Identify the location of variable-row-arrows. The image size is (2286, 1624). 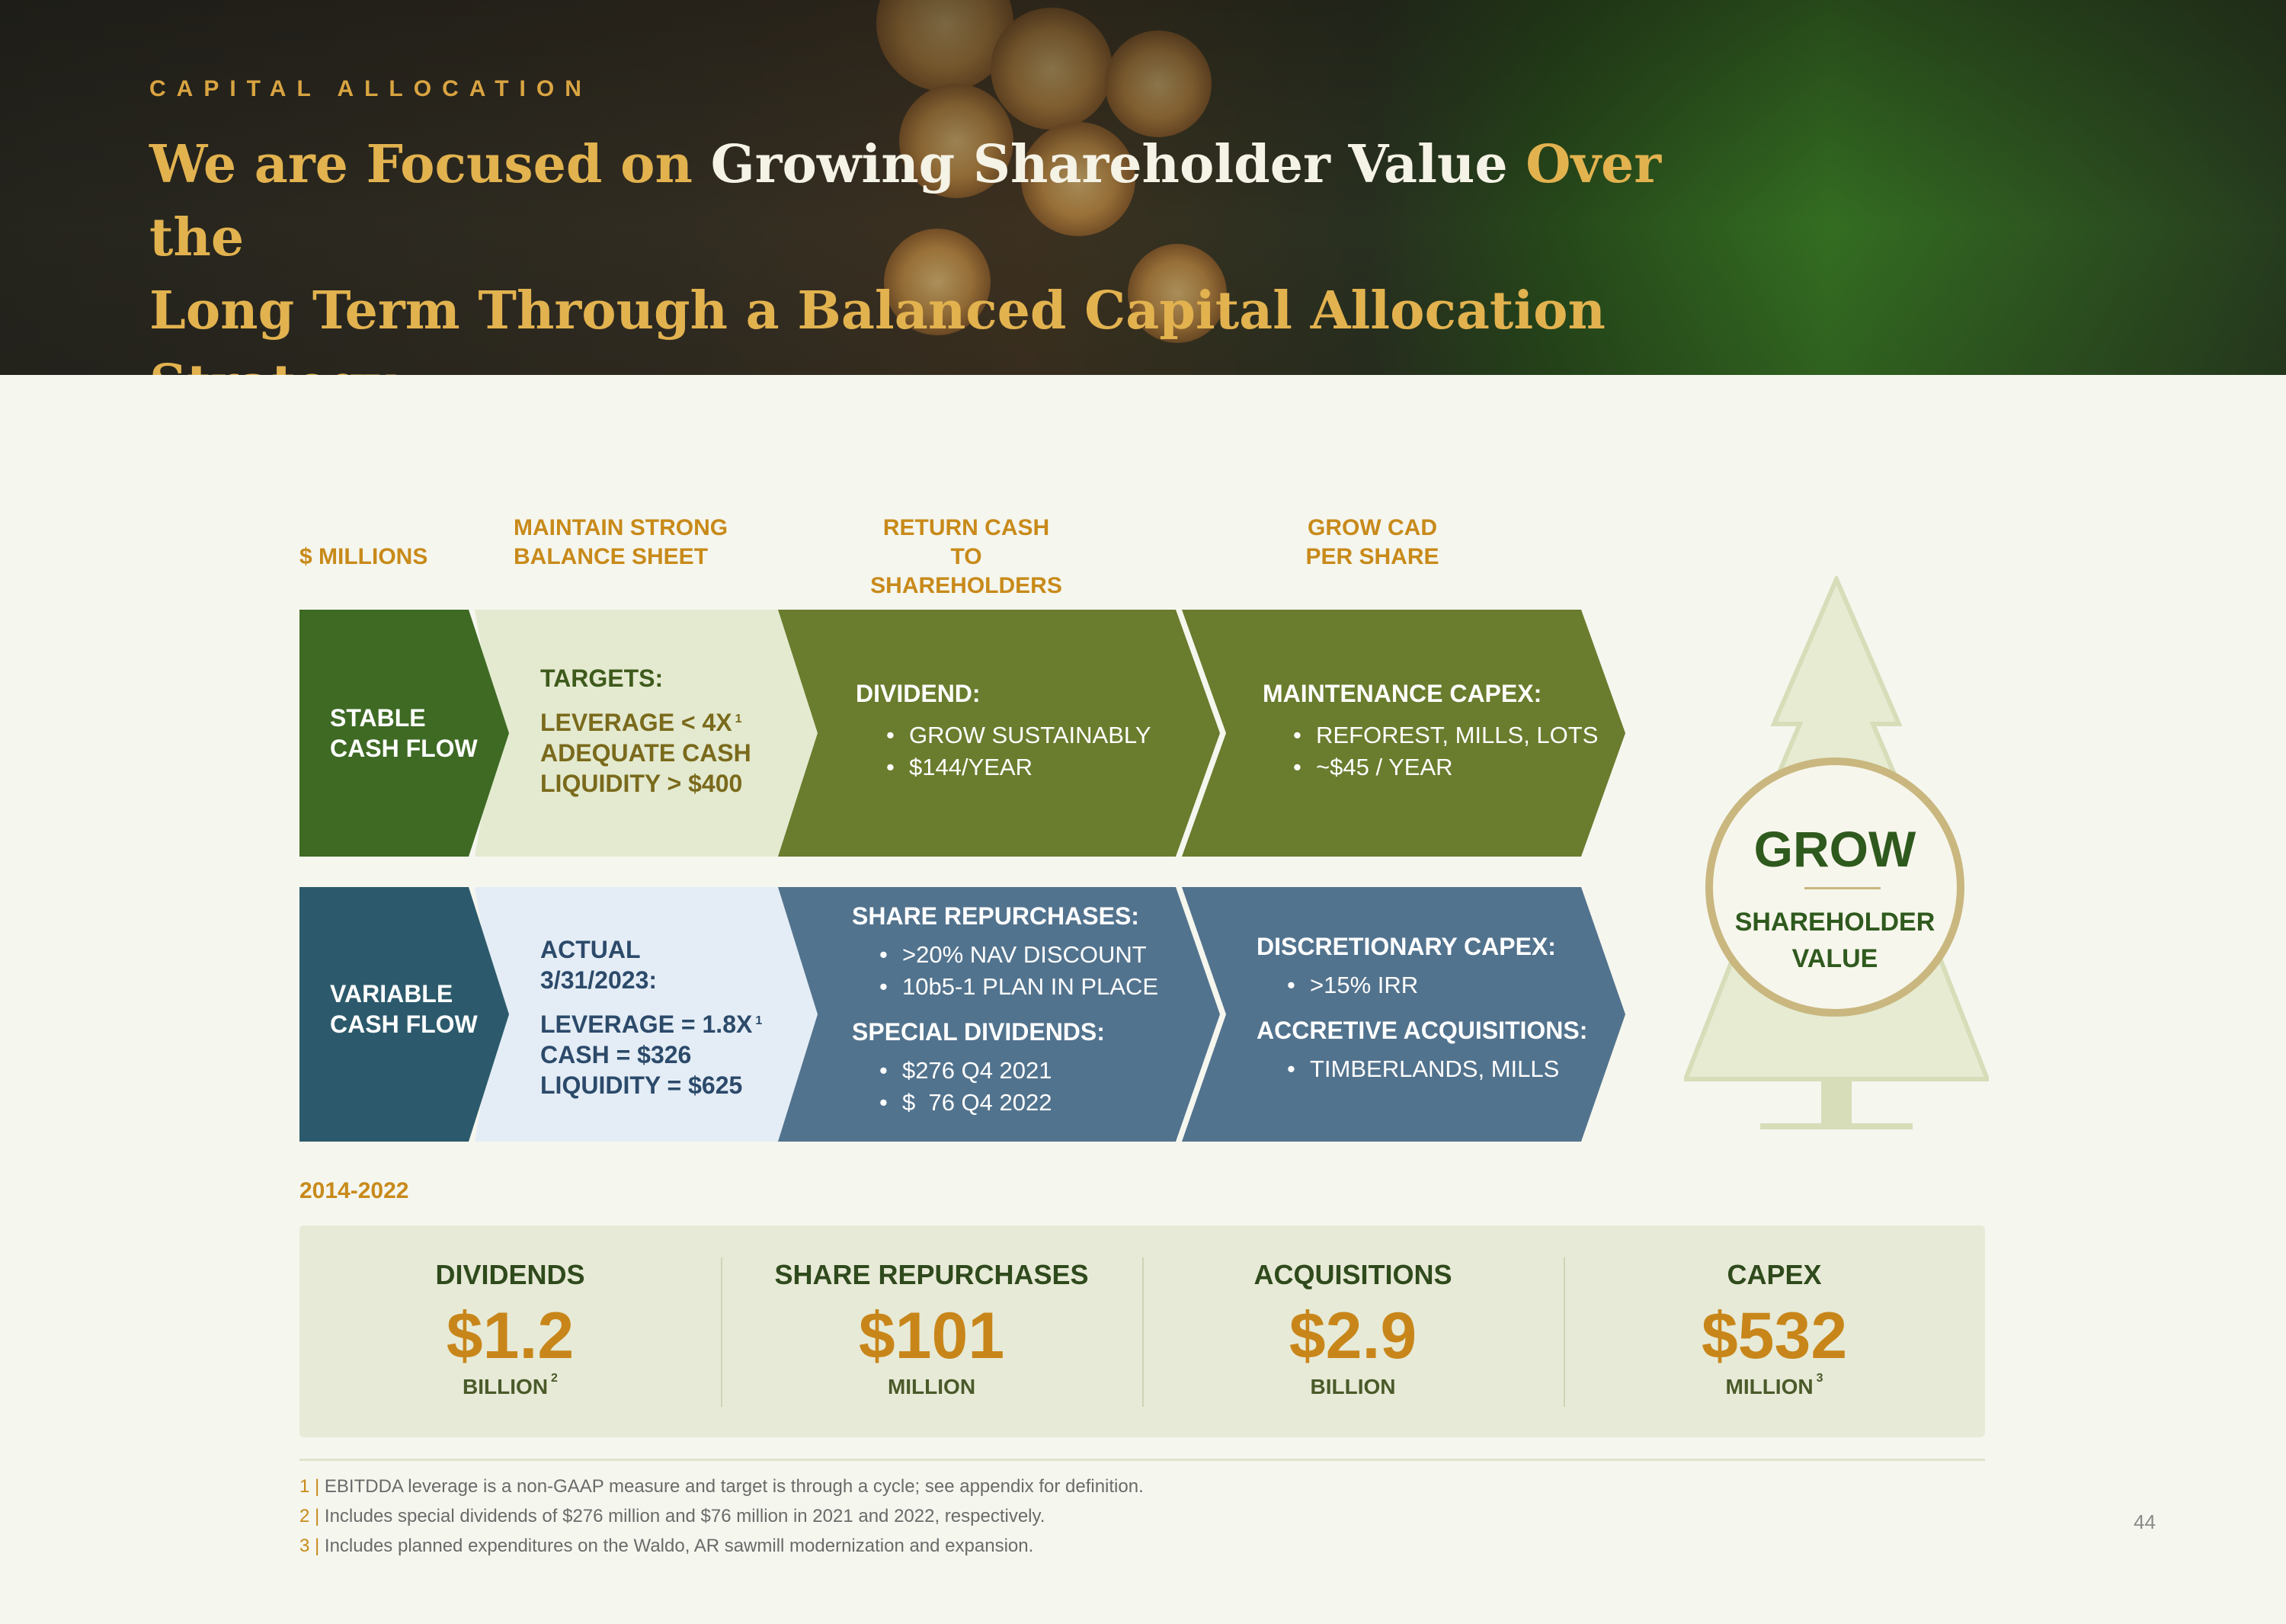
(962, 1015).